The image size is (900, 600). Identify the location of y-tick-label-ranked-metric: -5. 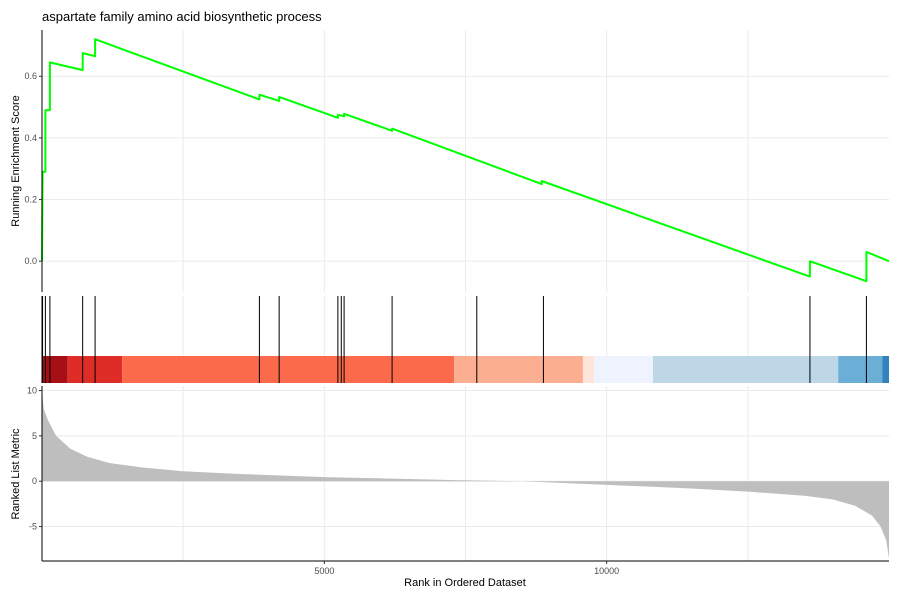
(33, 527).